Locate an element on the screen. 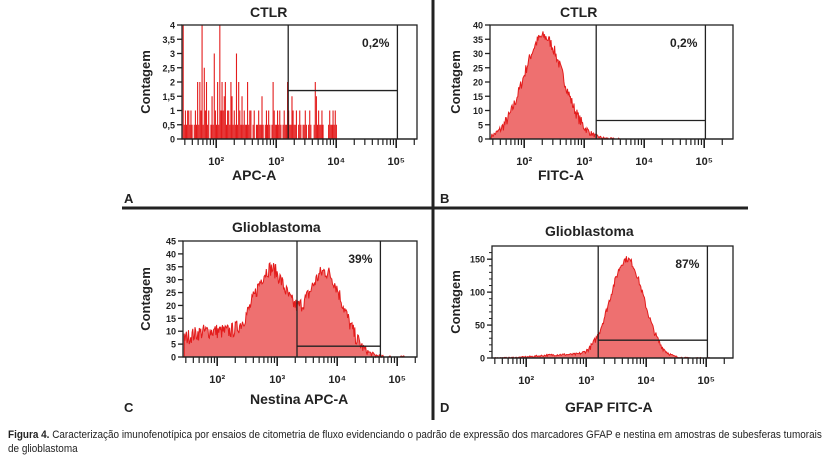 The width and height of the screenshot is (830, 462). panel-letter: B is located at coordinates (444, 198).